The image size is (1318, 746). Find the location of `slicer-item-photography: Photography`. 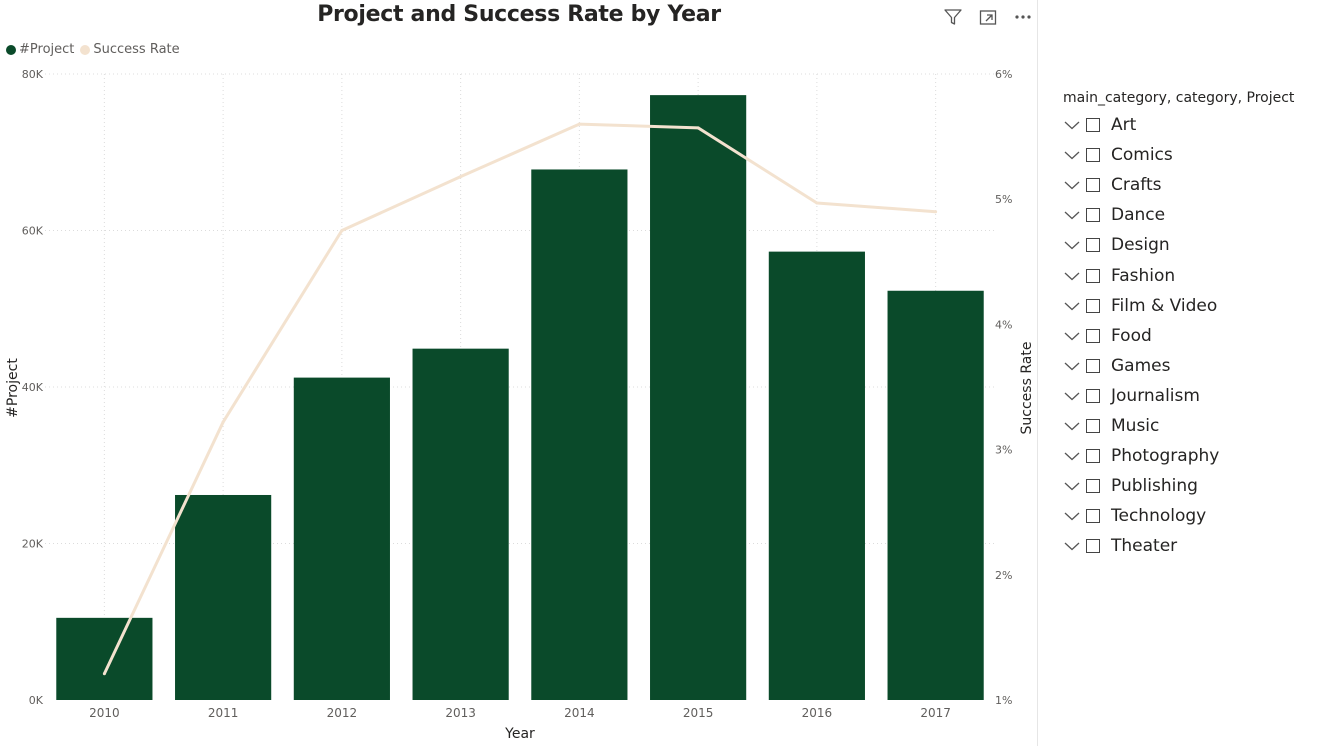

slicer-item-photography: Photography is located at coordinates (1140, 456).